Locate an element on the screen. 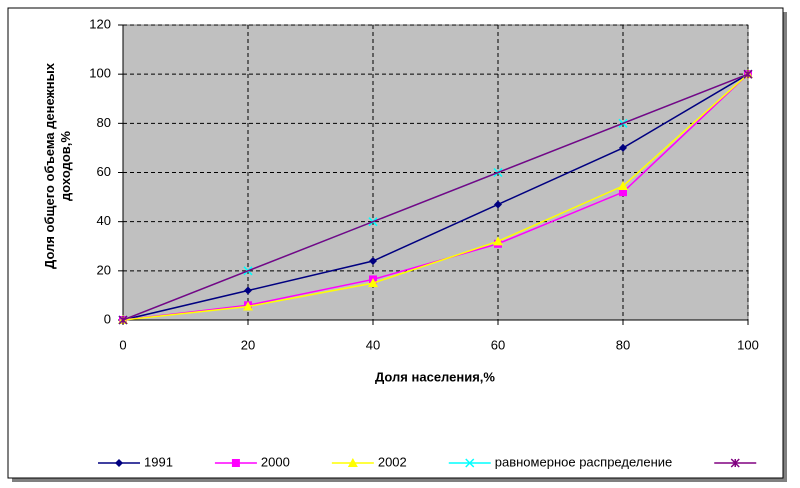 Image resolution: width=800 pixels, height=488 pixels. y-tick-label: 100 is located at coordinates (100, 73).